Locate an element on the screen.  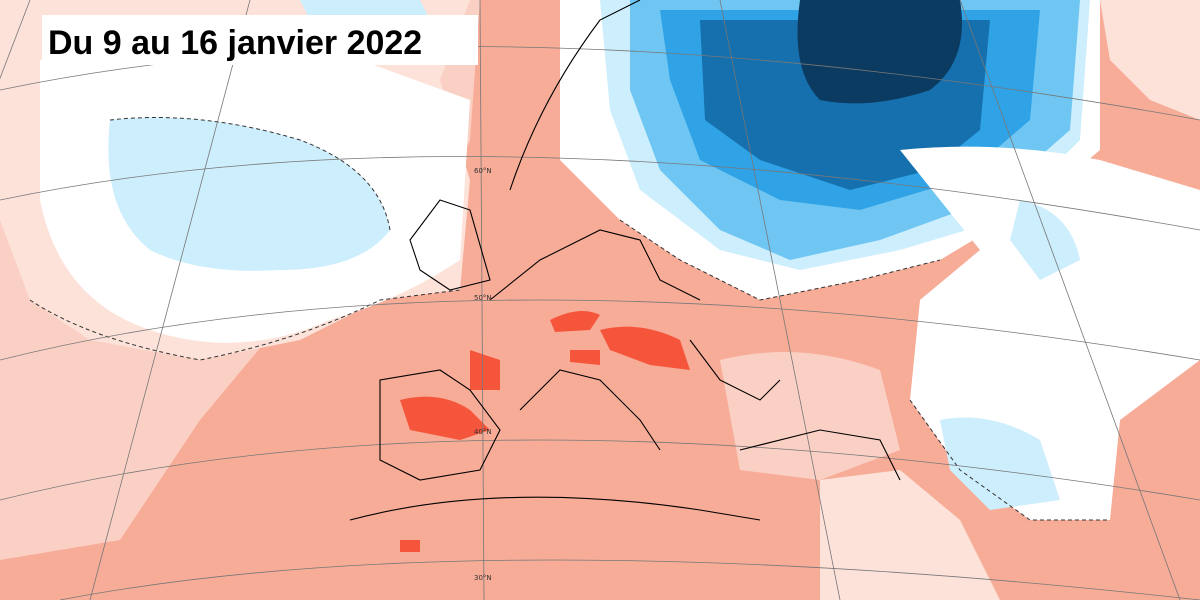
map-title: Du 9 au 16 janvier 2022 is located at coordinates (235, 43).